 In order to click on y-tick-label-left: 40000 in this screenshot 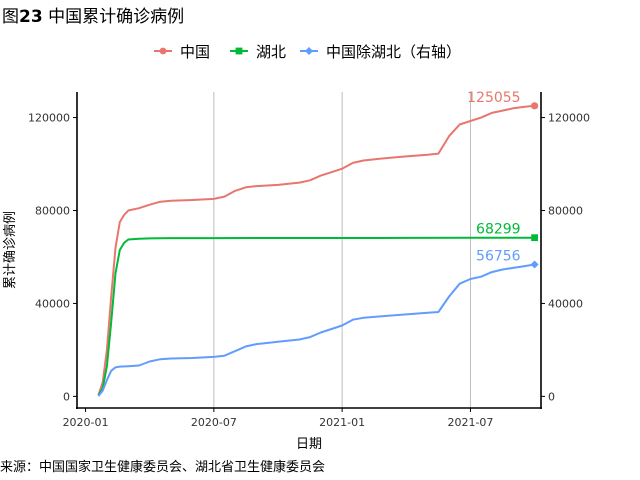, I will do `click(52, 303)`.